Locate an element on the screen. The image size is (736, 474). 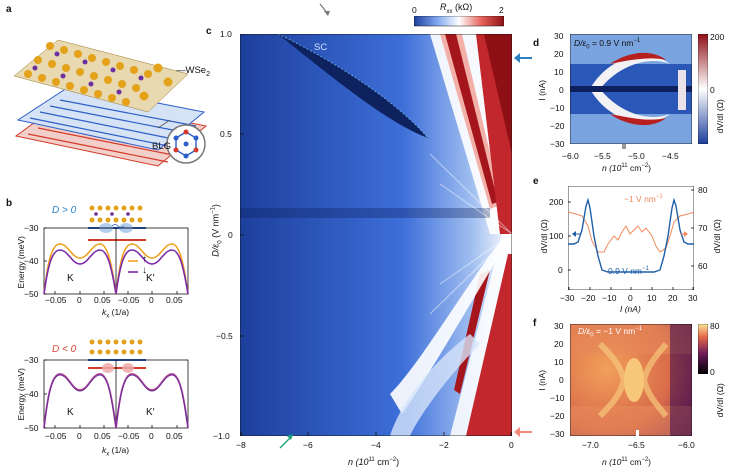
panel-d-ytick-7: −30 is located at coordinates (557, 144).